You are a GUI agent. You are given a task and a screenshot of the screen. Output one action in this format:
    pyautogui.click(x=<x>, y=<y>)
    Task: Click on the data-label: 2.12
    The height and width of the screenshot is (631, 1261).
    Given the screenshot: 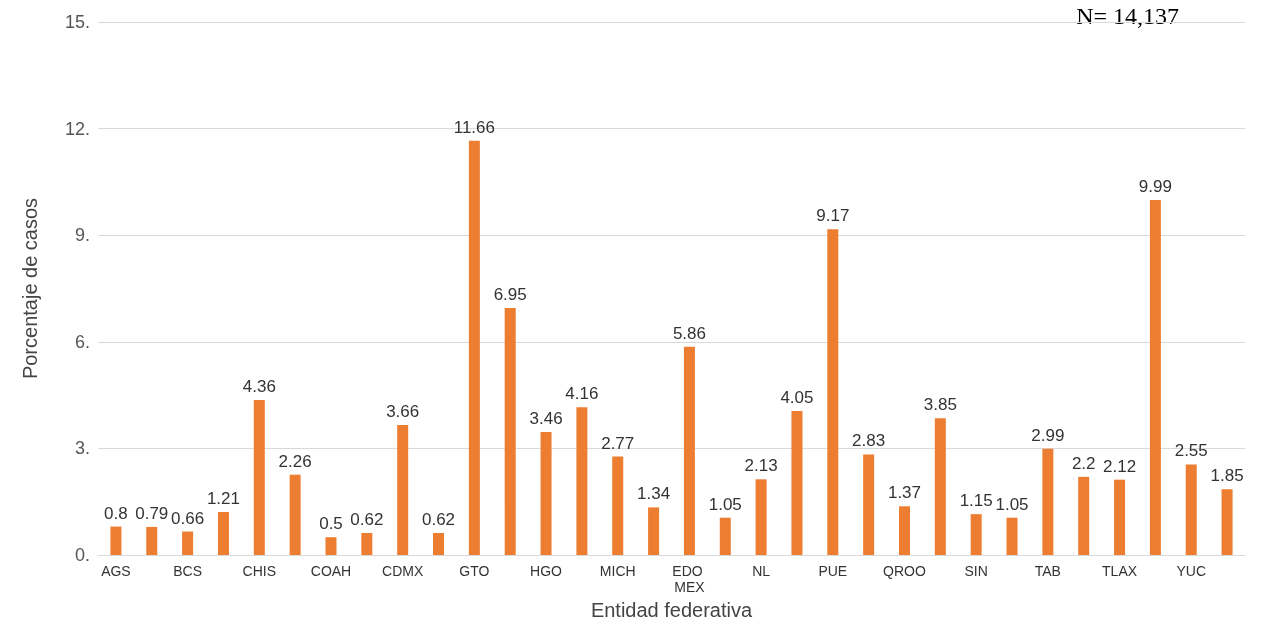 What is the action you would take?
    pyautogui.click(x=1120, y=466)
    